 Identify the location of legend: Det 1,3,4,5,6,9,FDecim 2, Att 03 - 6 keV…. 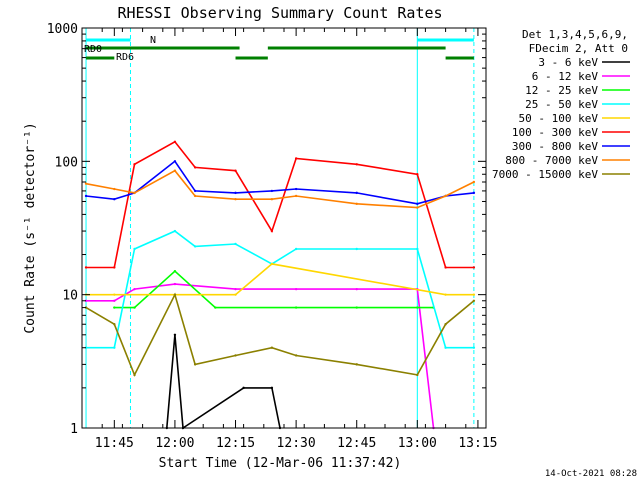
(561, 104).